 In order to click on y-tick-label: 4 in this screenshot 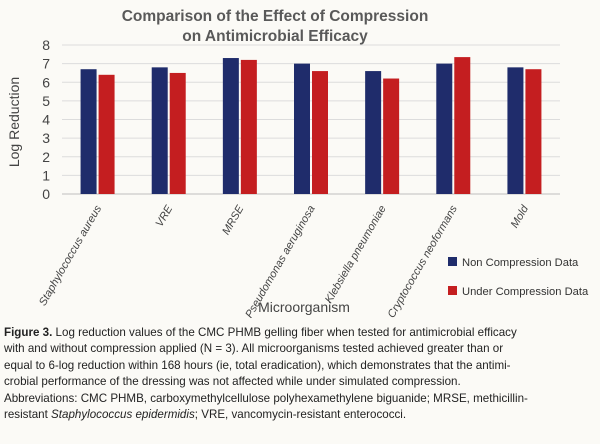, I will do `click(46, 120)`.